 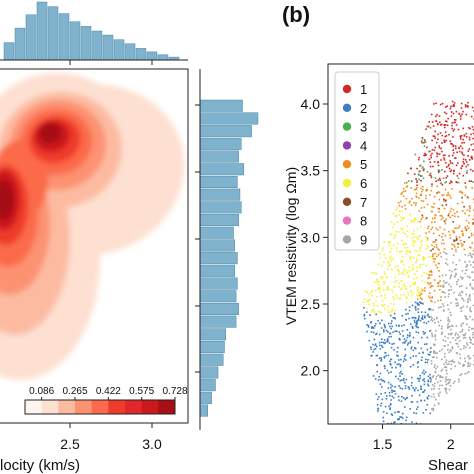 What do you see at coordinates (363, 239) in the screenshot?
I see `legend-label: 9` at bounding box center [363, 239].